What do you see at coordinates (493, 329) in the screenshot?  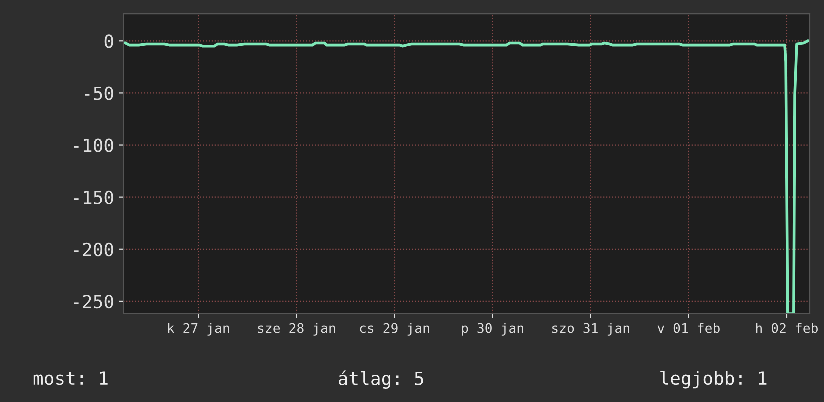 I see `x-tick-label: p 30 jan` at bounding box center [493, 329].